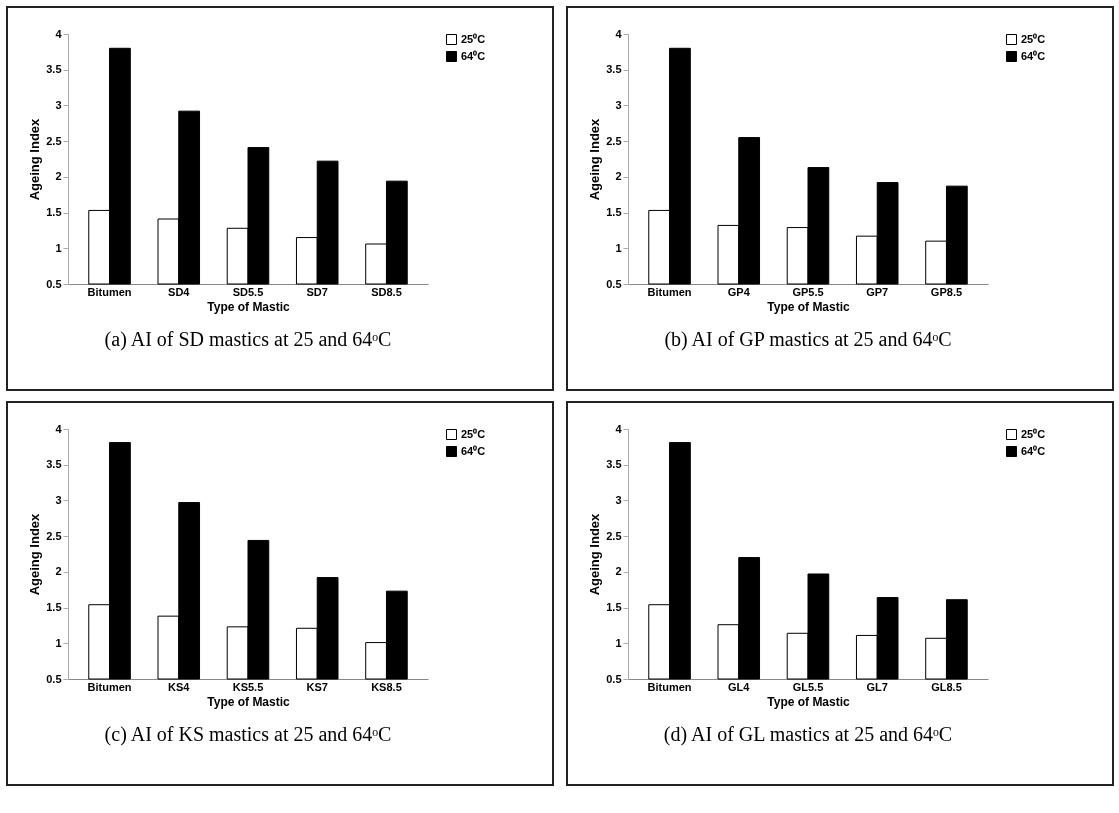 This screenshot has width=1119, height=813. What do you see at coordinates (248, 291) in the screenshot?
I see `x-tick-label: SD5.5` at bounding box center [248, 291].